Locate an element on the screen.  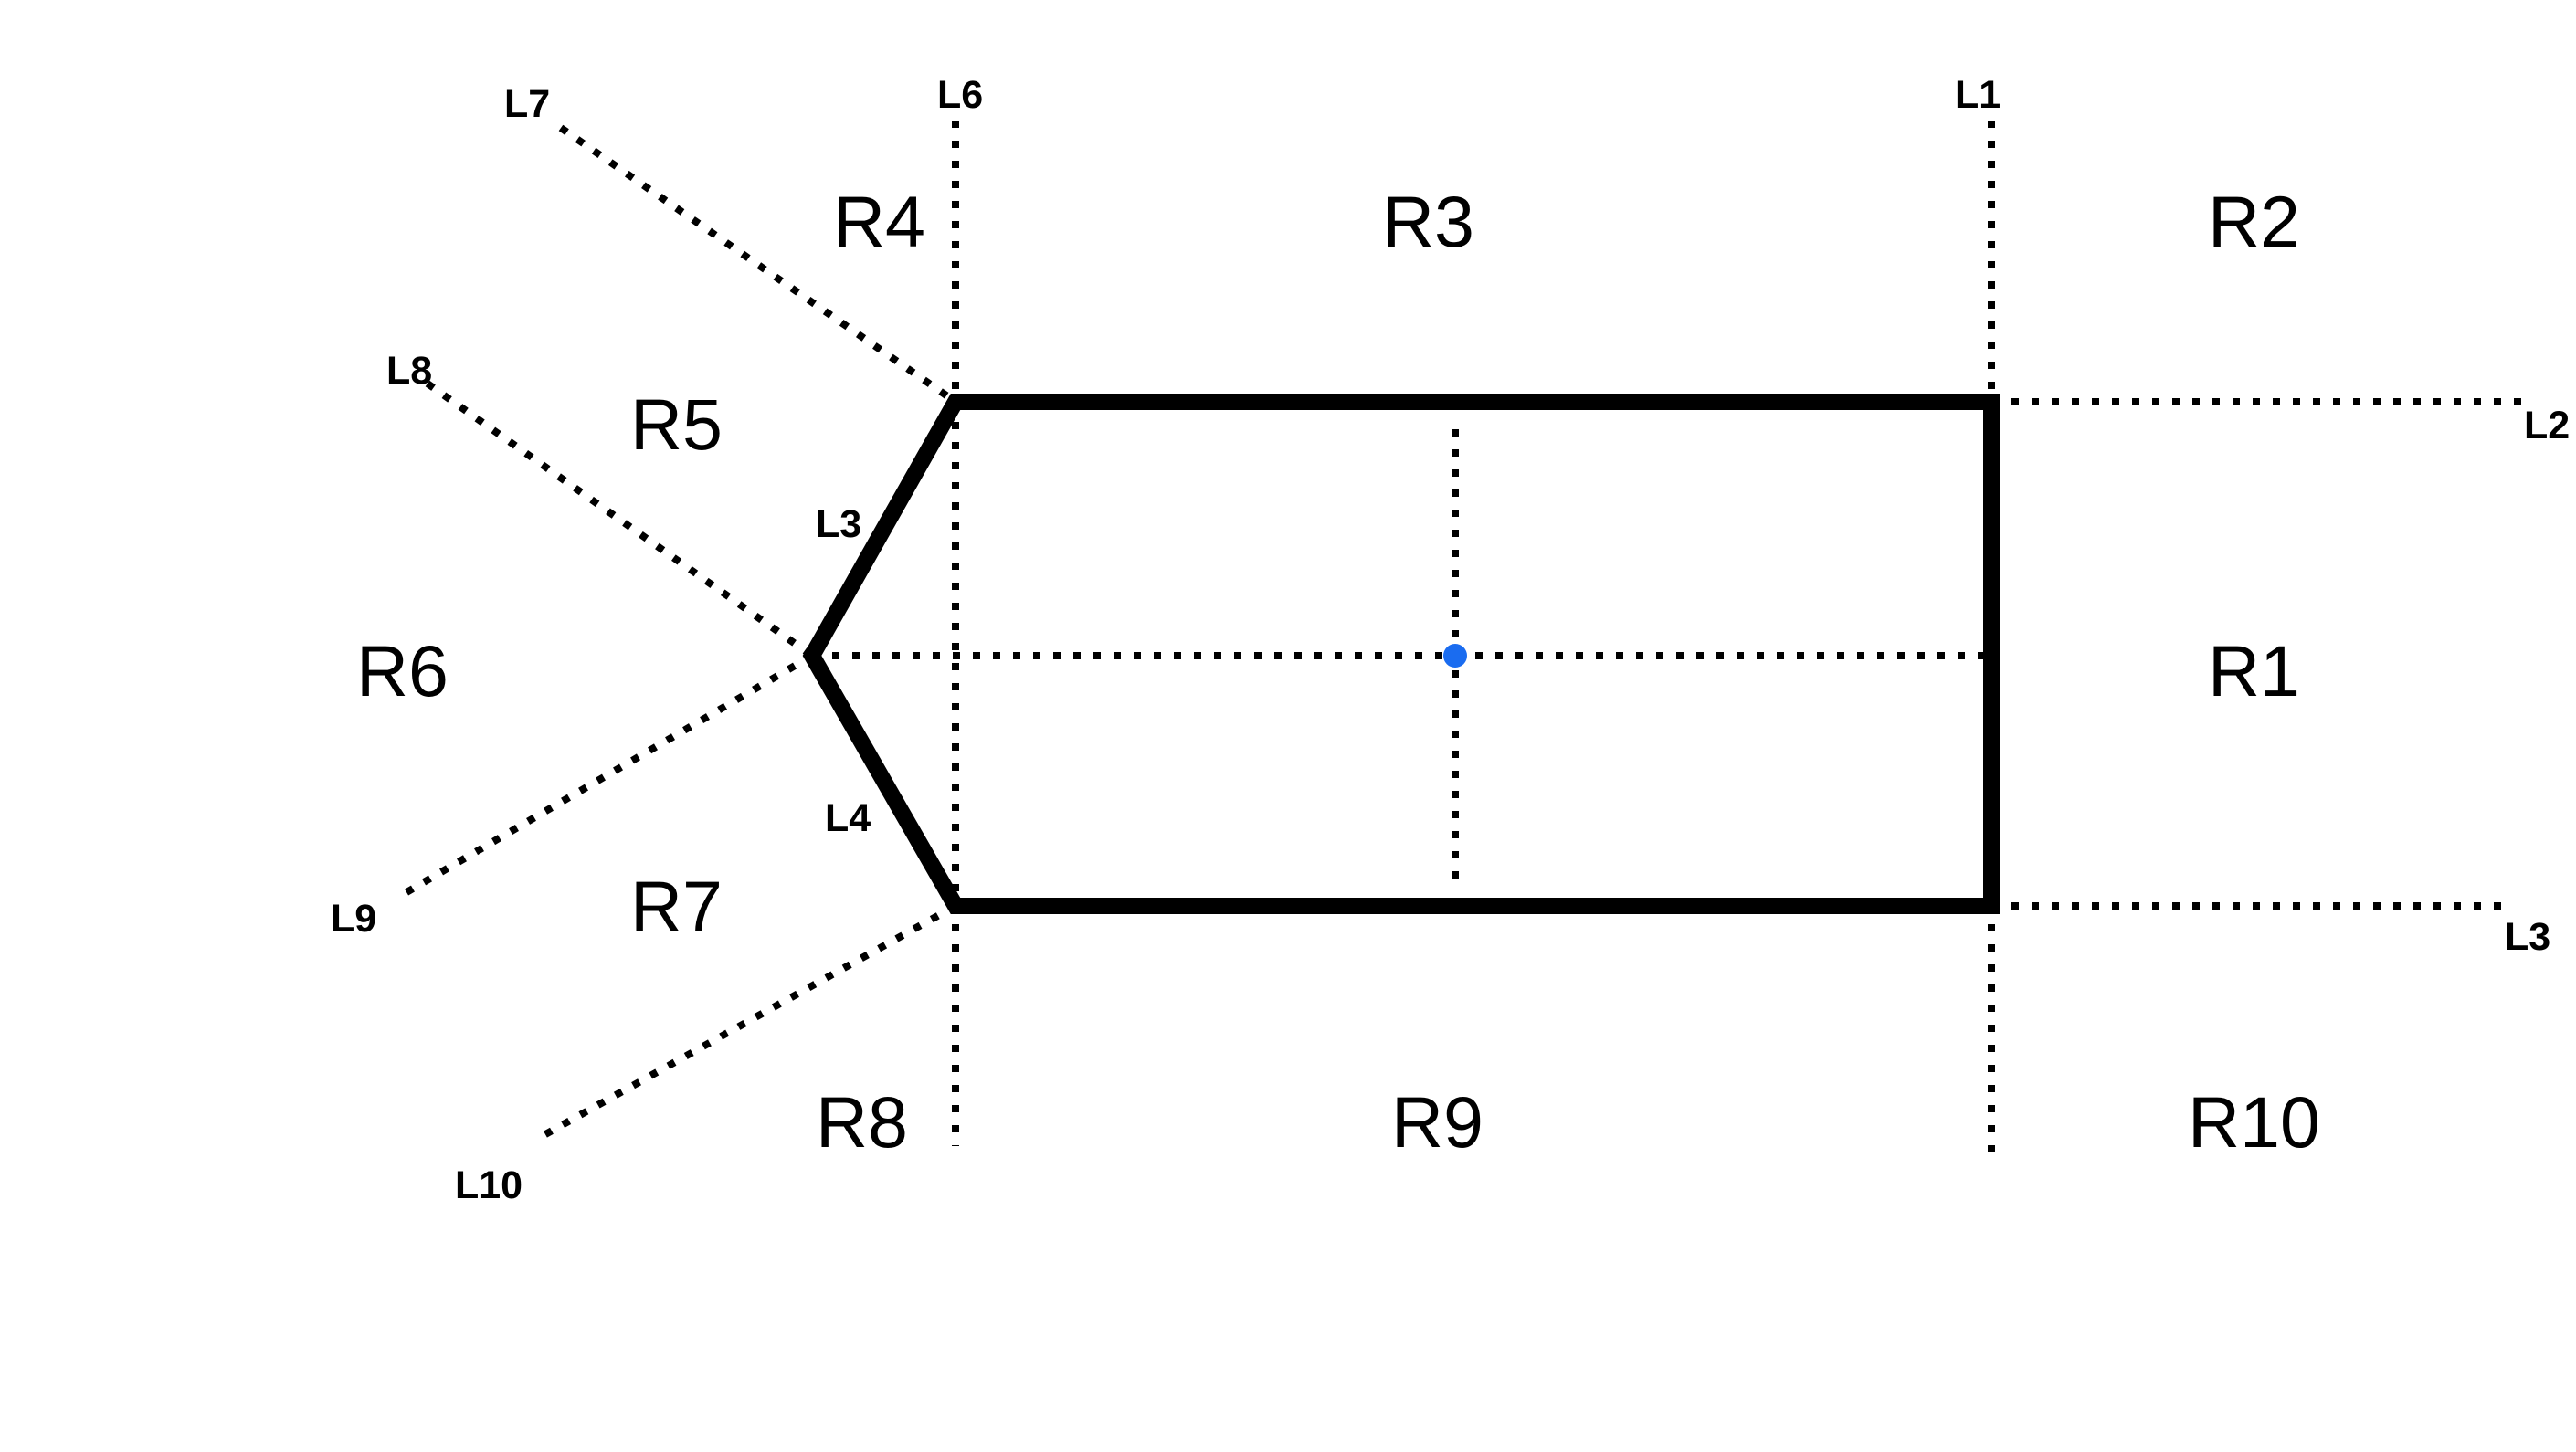
line-label-l7: L7 is located at coordinates (527, 104).